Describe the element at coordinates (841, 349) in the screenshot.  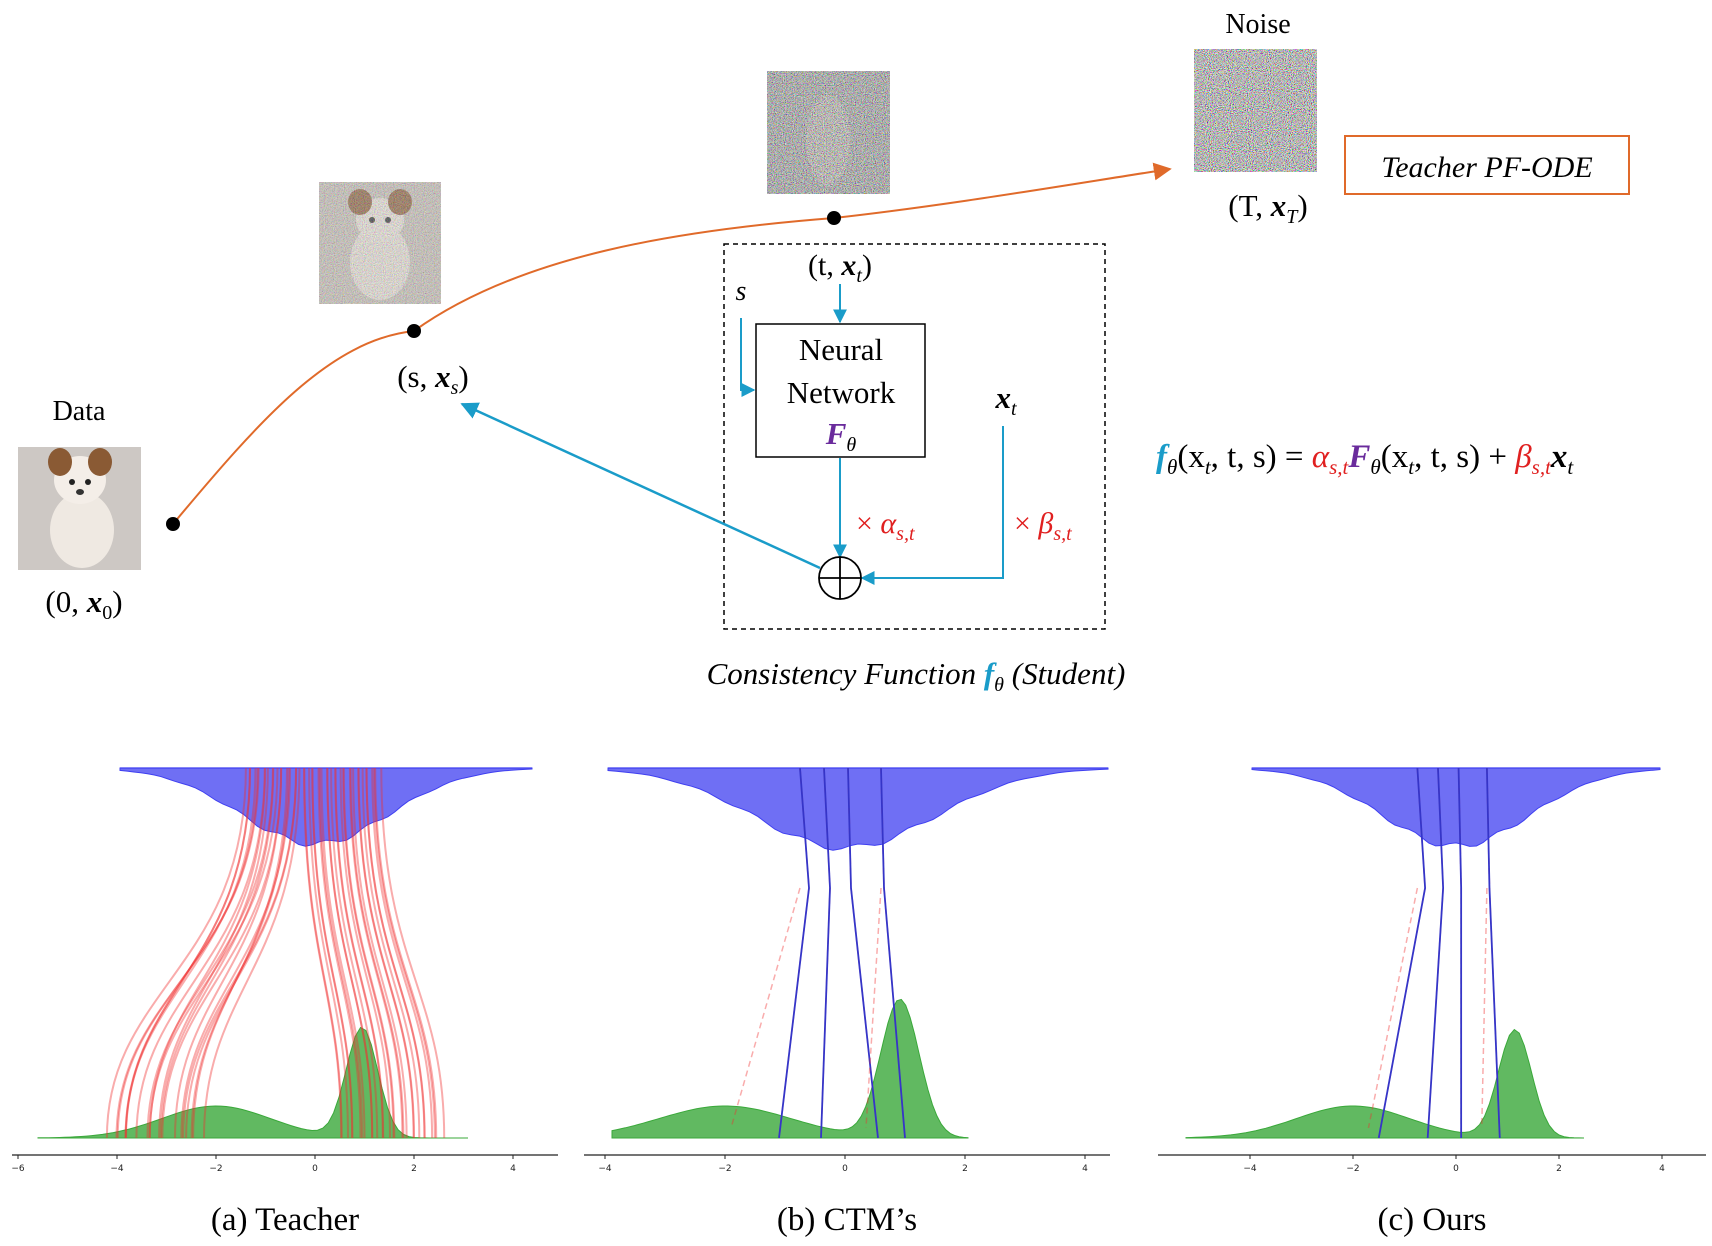
I see `nn-label-line1: Neural` at that location.